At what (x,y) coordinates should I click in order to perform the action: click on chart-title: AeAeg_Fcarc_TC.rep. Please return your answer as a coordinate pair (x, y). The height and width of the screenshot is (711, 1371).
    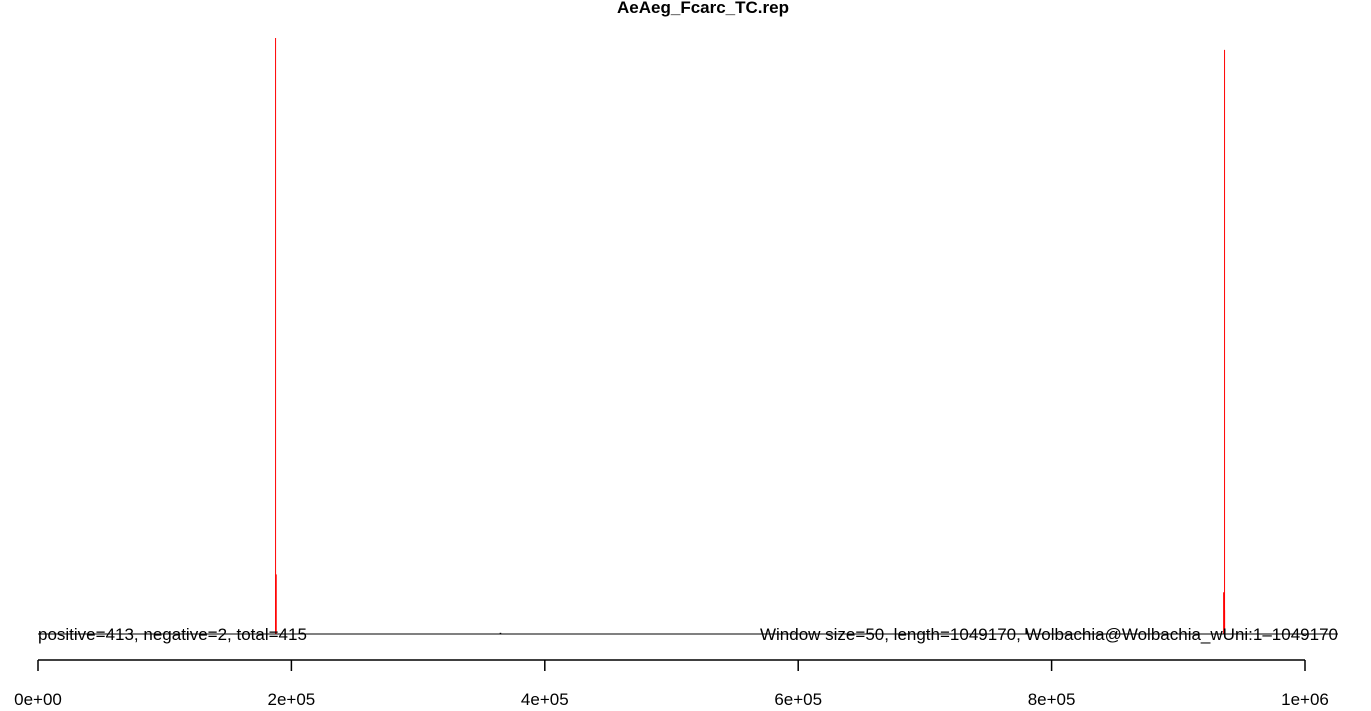
    Looking at the image, I should click on (703, 8).